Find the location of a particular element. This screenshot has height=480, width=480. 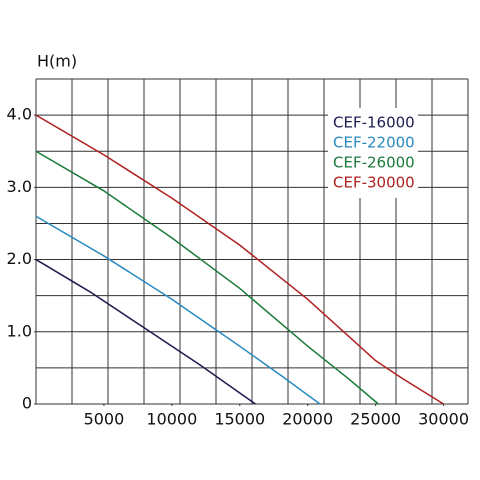

y-tick-label: 0 is located at coordinates (27, 403).